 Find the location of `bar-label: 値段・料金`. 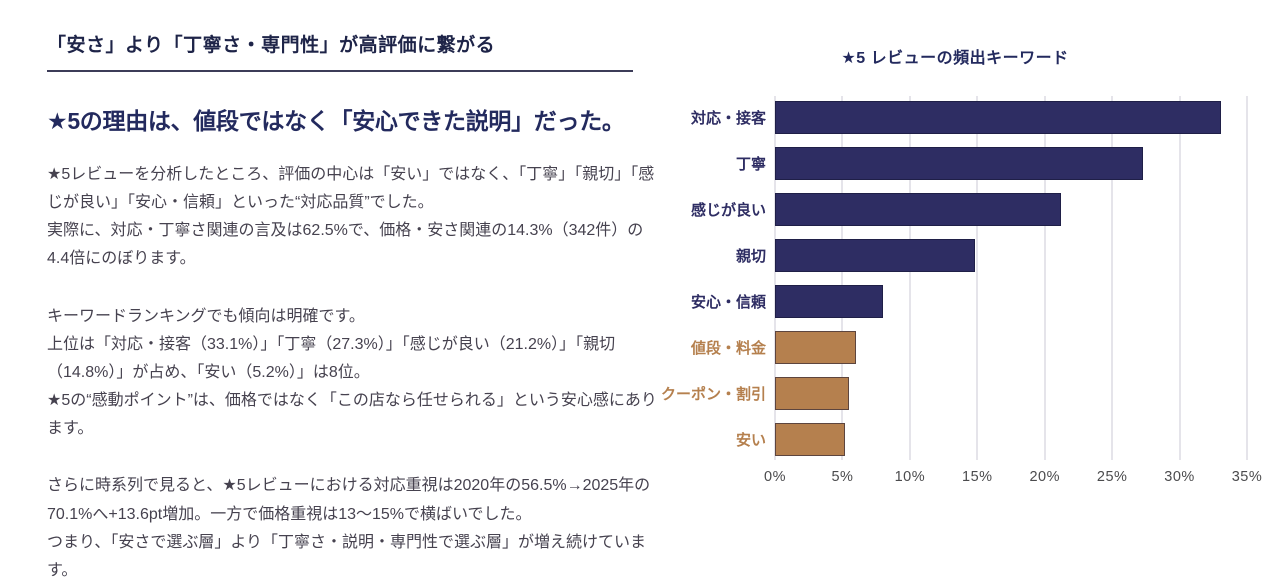

bar-label: 値段・料金 is located at coordinates (728, 348).